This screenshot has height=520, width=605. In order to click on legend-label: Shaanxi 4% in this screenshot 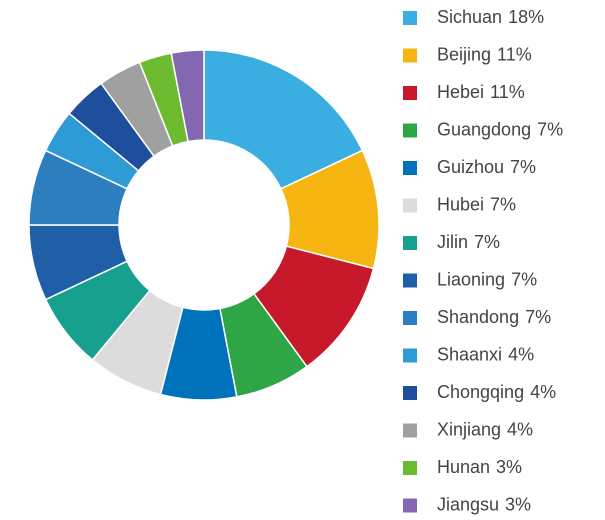, I will do `click(485, 354)`.